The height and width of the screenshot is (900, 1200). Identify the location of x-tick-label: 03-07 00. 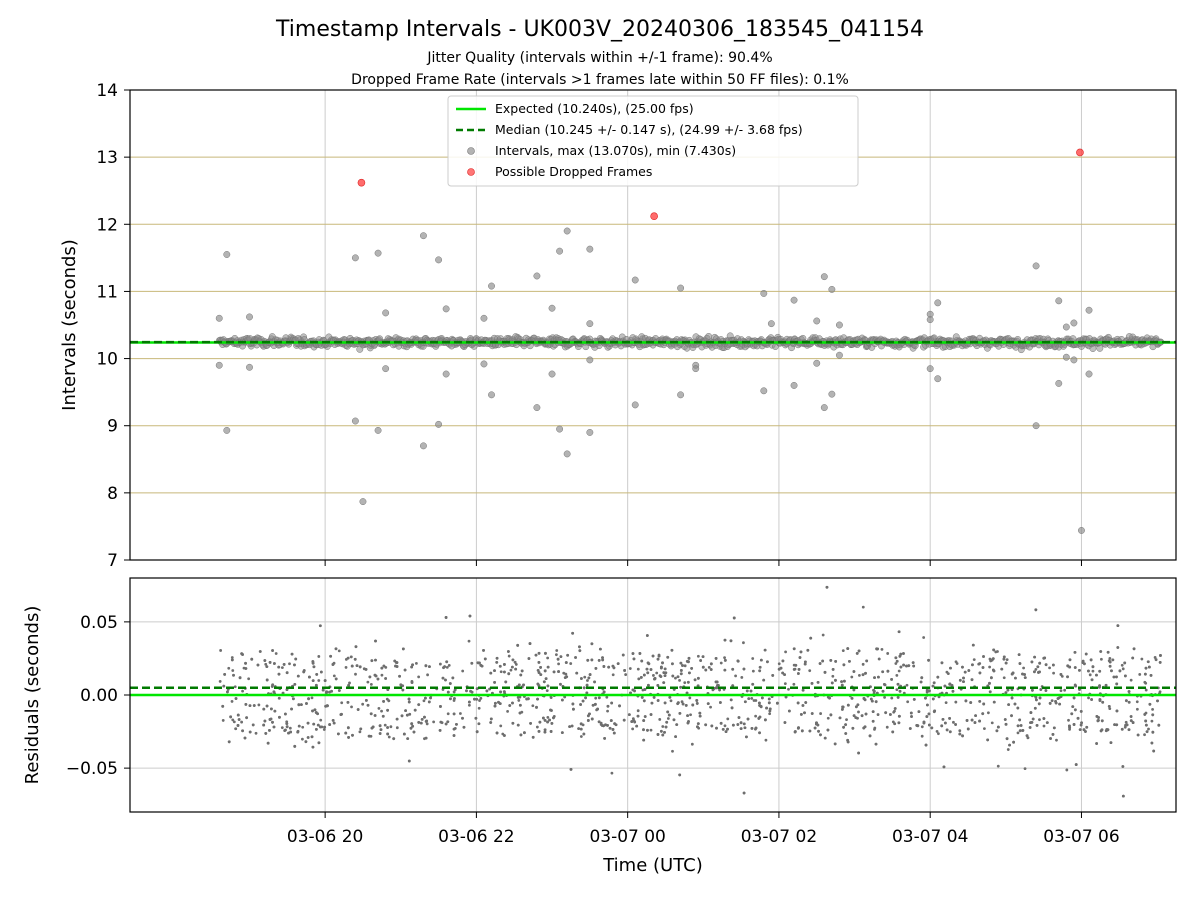
(627, 837).